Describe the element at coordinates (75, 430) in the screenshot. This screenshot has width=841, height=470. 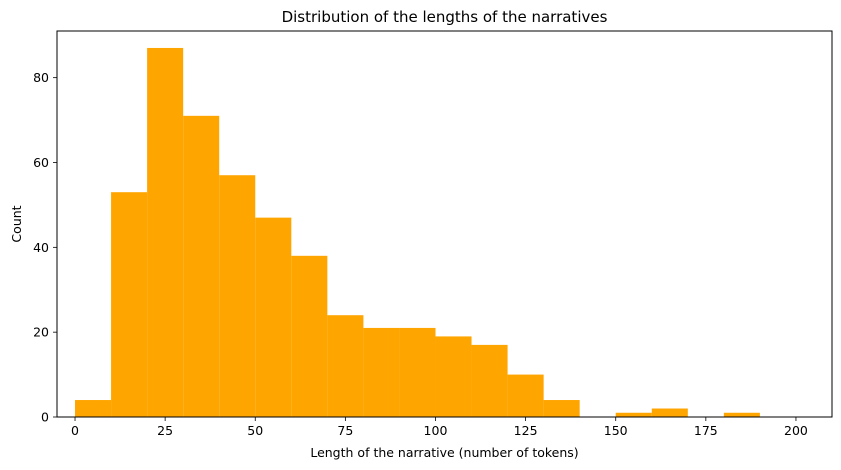
I see `x-tick-label: 0` at that location.